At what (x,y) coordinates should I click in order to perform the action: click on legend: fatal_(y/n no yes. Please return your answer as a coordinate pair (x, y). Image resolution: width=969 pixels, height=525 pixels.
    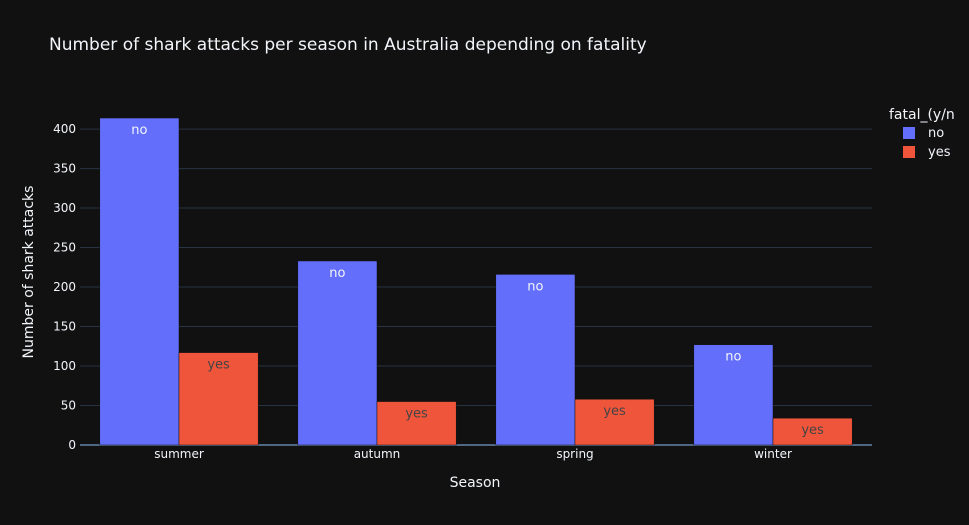
    Looking at the image, I should click on (922, 133).